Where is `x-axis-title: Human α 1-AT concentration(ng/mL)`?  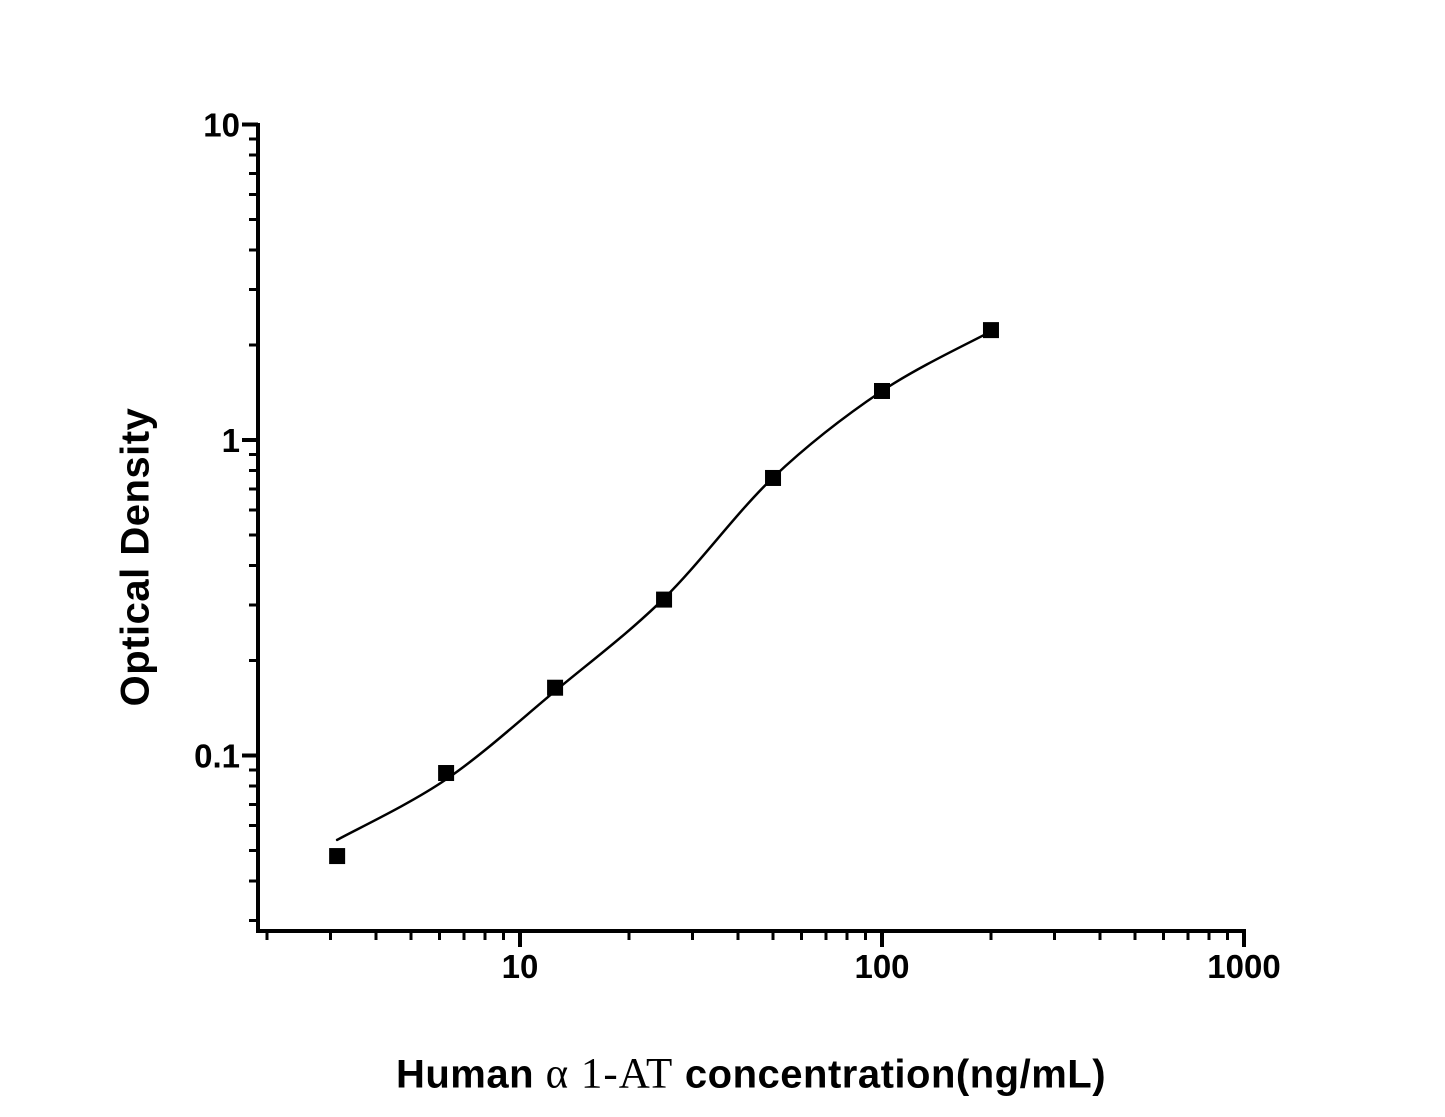
x-axis-title: Human α 1-AT concentration(ng/mL) is located at coordinates (751, 1074).